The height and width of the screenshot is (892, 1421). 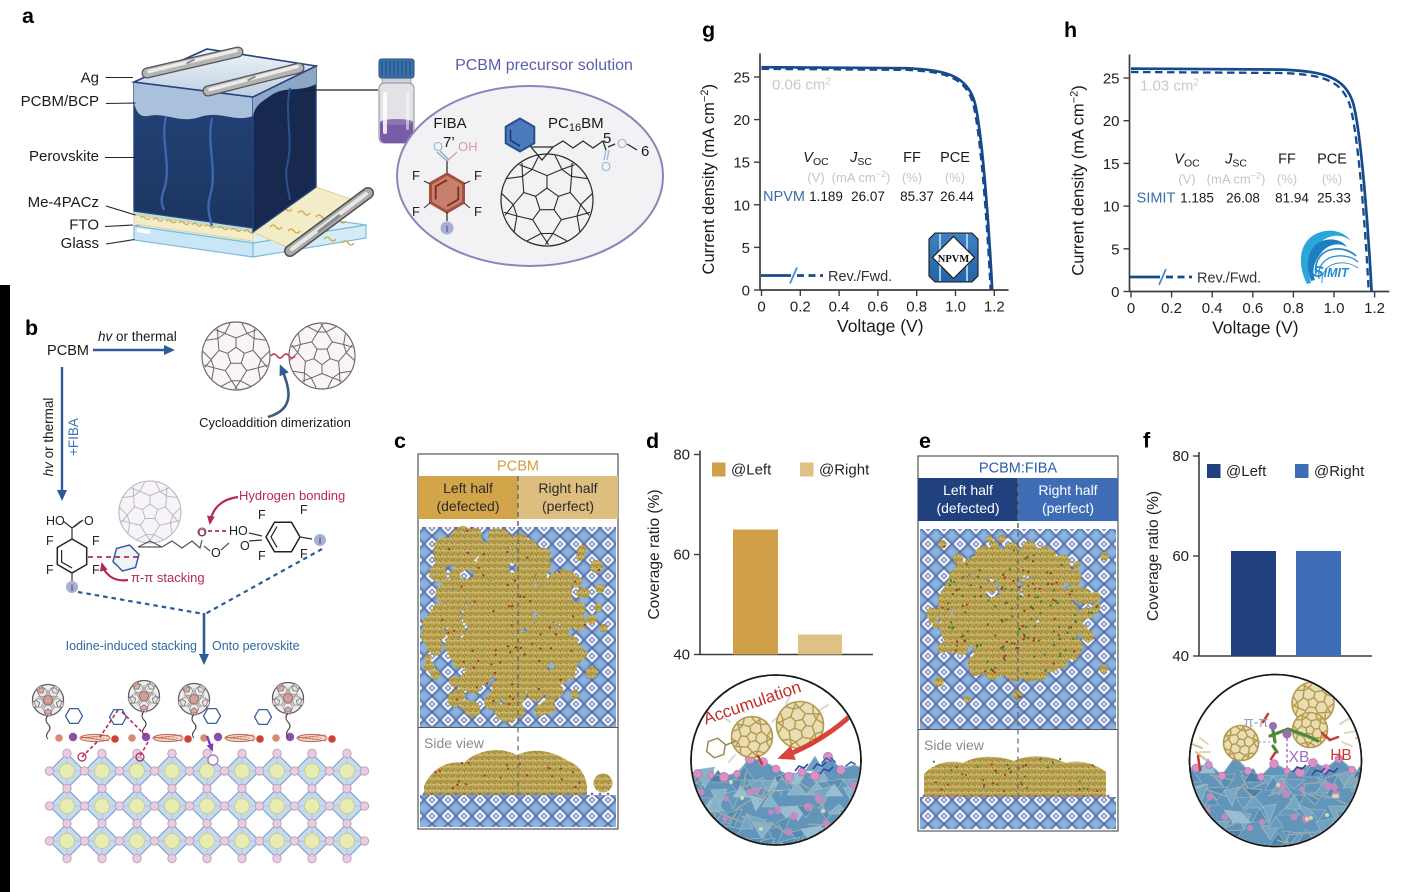 What do you see at coordinates (1111, 121) in the screenshot?
I see `svg-text: 20` at bounding box center [1111, 121].